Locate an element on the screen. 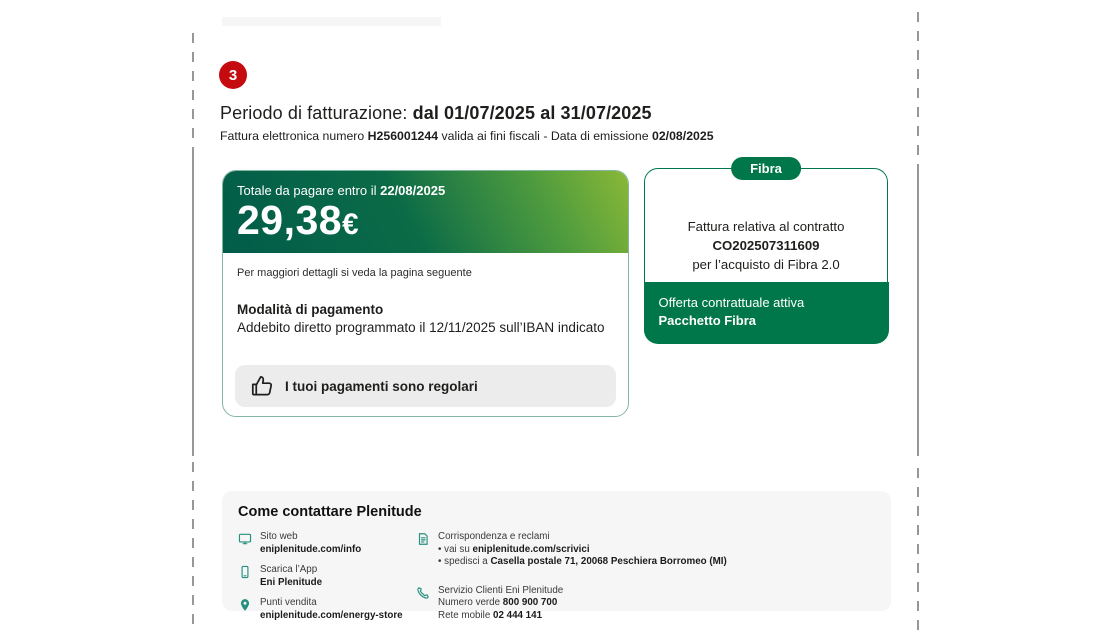 The height and width of the screenshot is (640, 1113). phone-icon is located at coordinates (423, 604).